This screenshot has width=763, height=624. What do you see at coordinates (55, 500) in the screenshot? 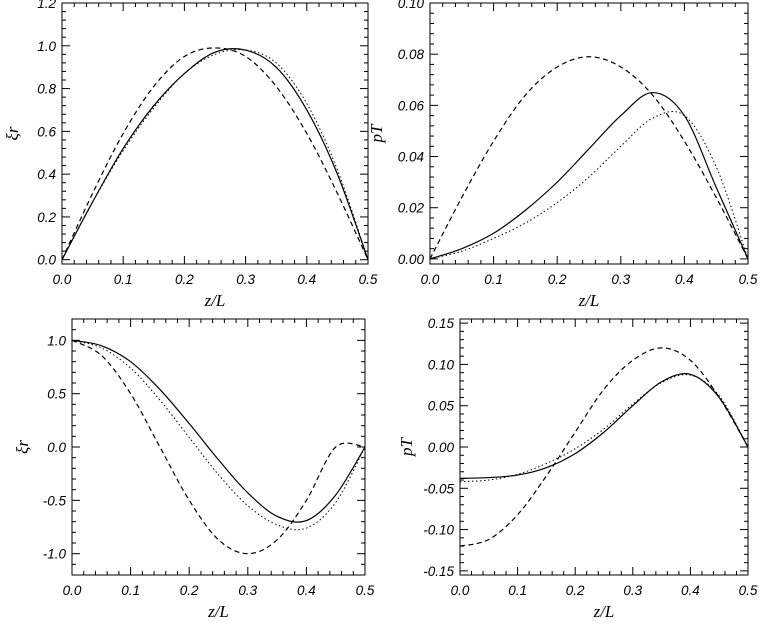
I see `y-tick-label: -0.5` at bounding box center [55, 500].